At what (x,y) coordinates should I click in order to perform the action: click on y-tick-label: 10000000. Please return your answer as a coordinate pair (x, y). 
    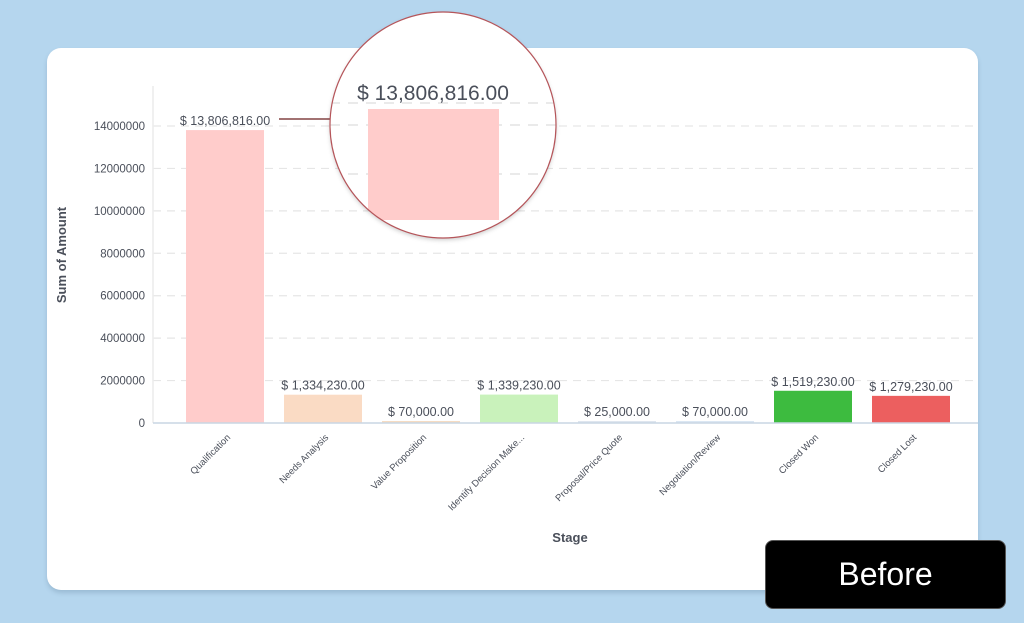
    Looking at the image, I should click on (119, 212).